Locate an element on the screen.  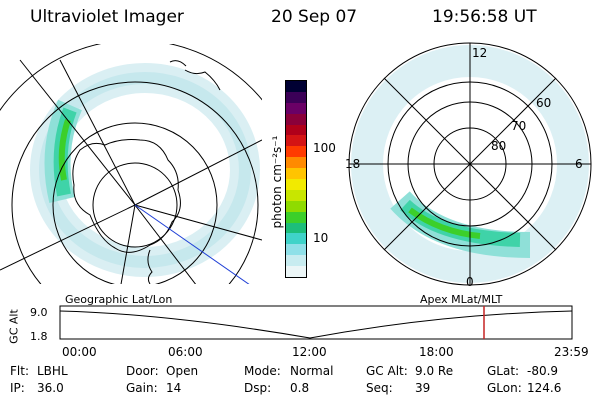
time-label: 19:56:58 UT is located at coordinates (484, 17).